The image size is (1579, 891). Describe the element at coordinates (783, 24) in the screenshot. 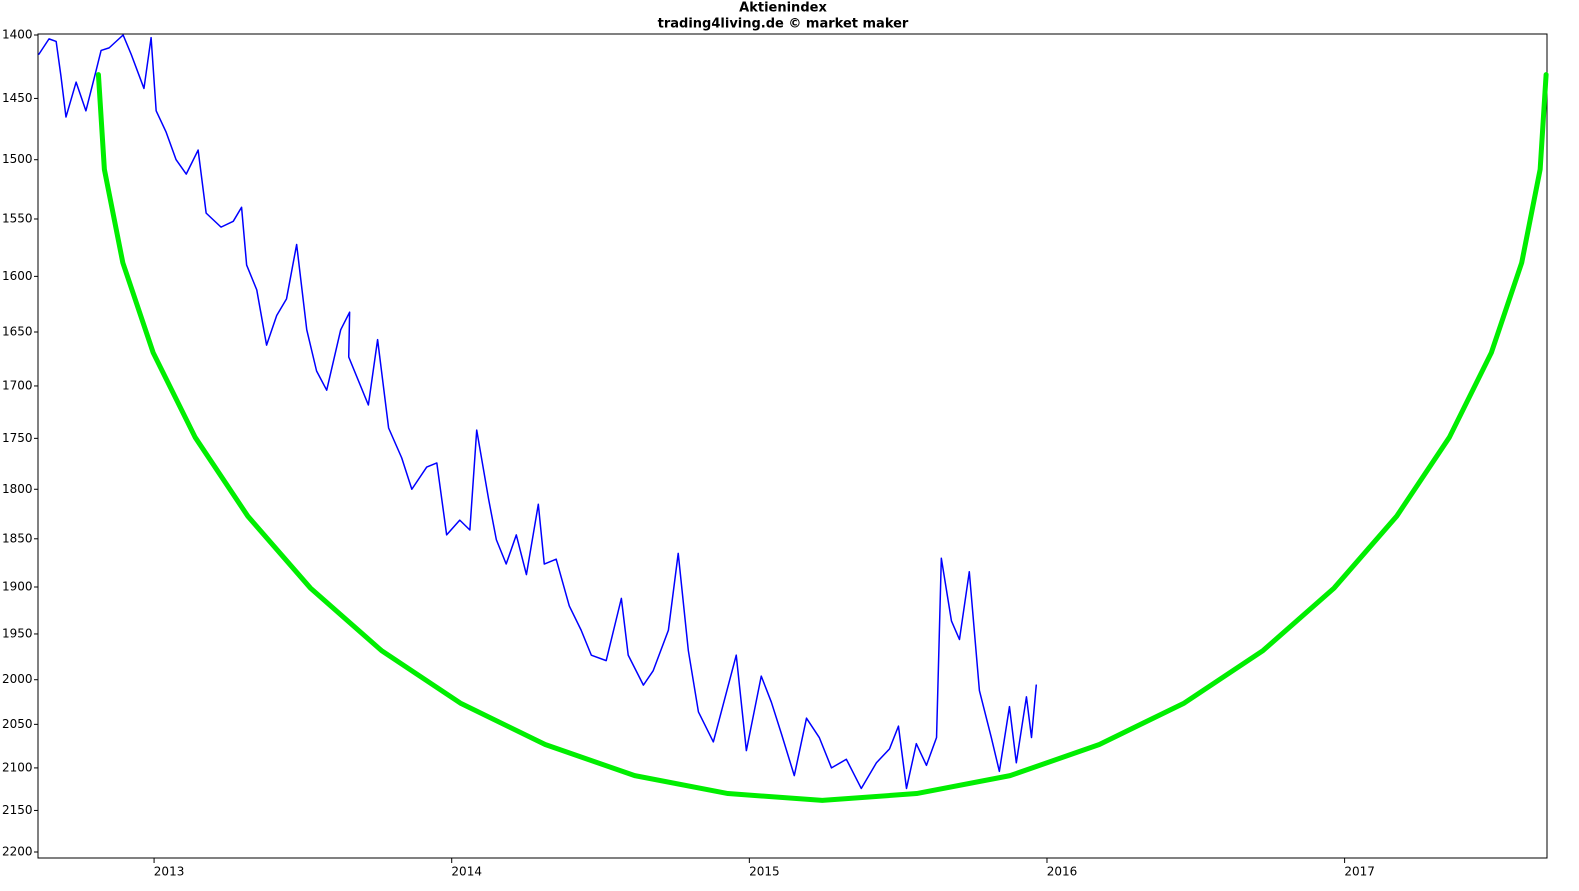

I see `chart-subtitle: trading4living.de © market maker` at that location.